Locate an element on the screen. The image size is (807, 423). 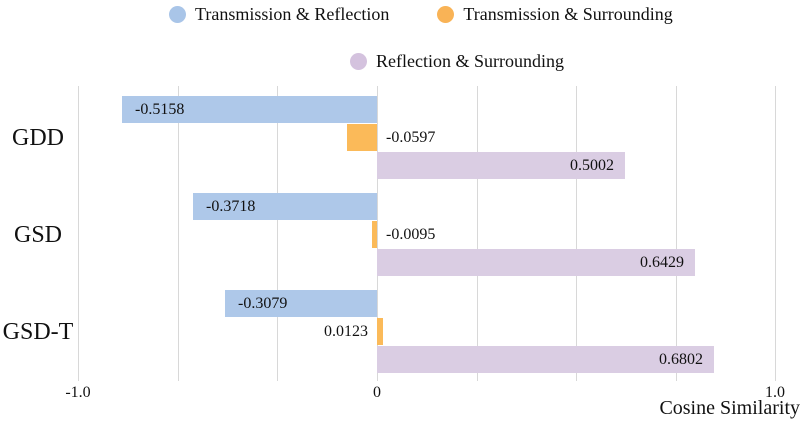
bar-value-label: 0.0123 is located at coordinates (346, 331).